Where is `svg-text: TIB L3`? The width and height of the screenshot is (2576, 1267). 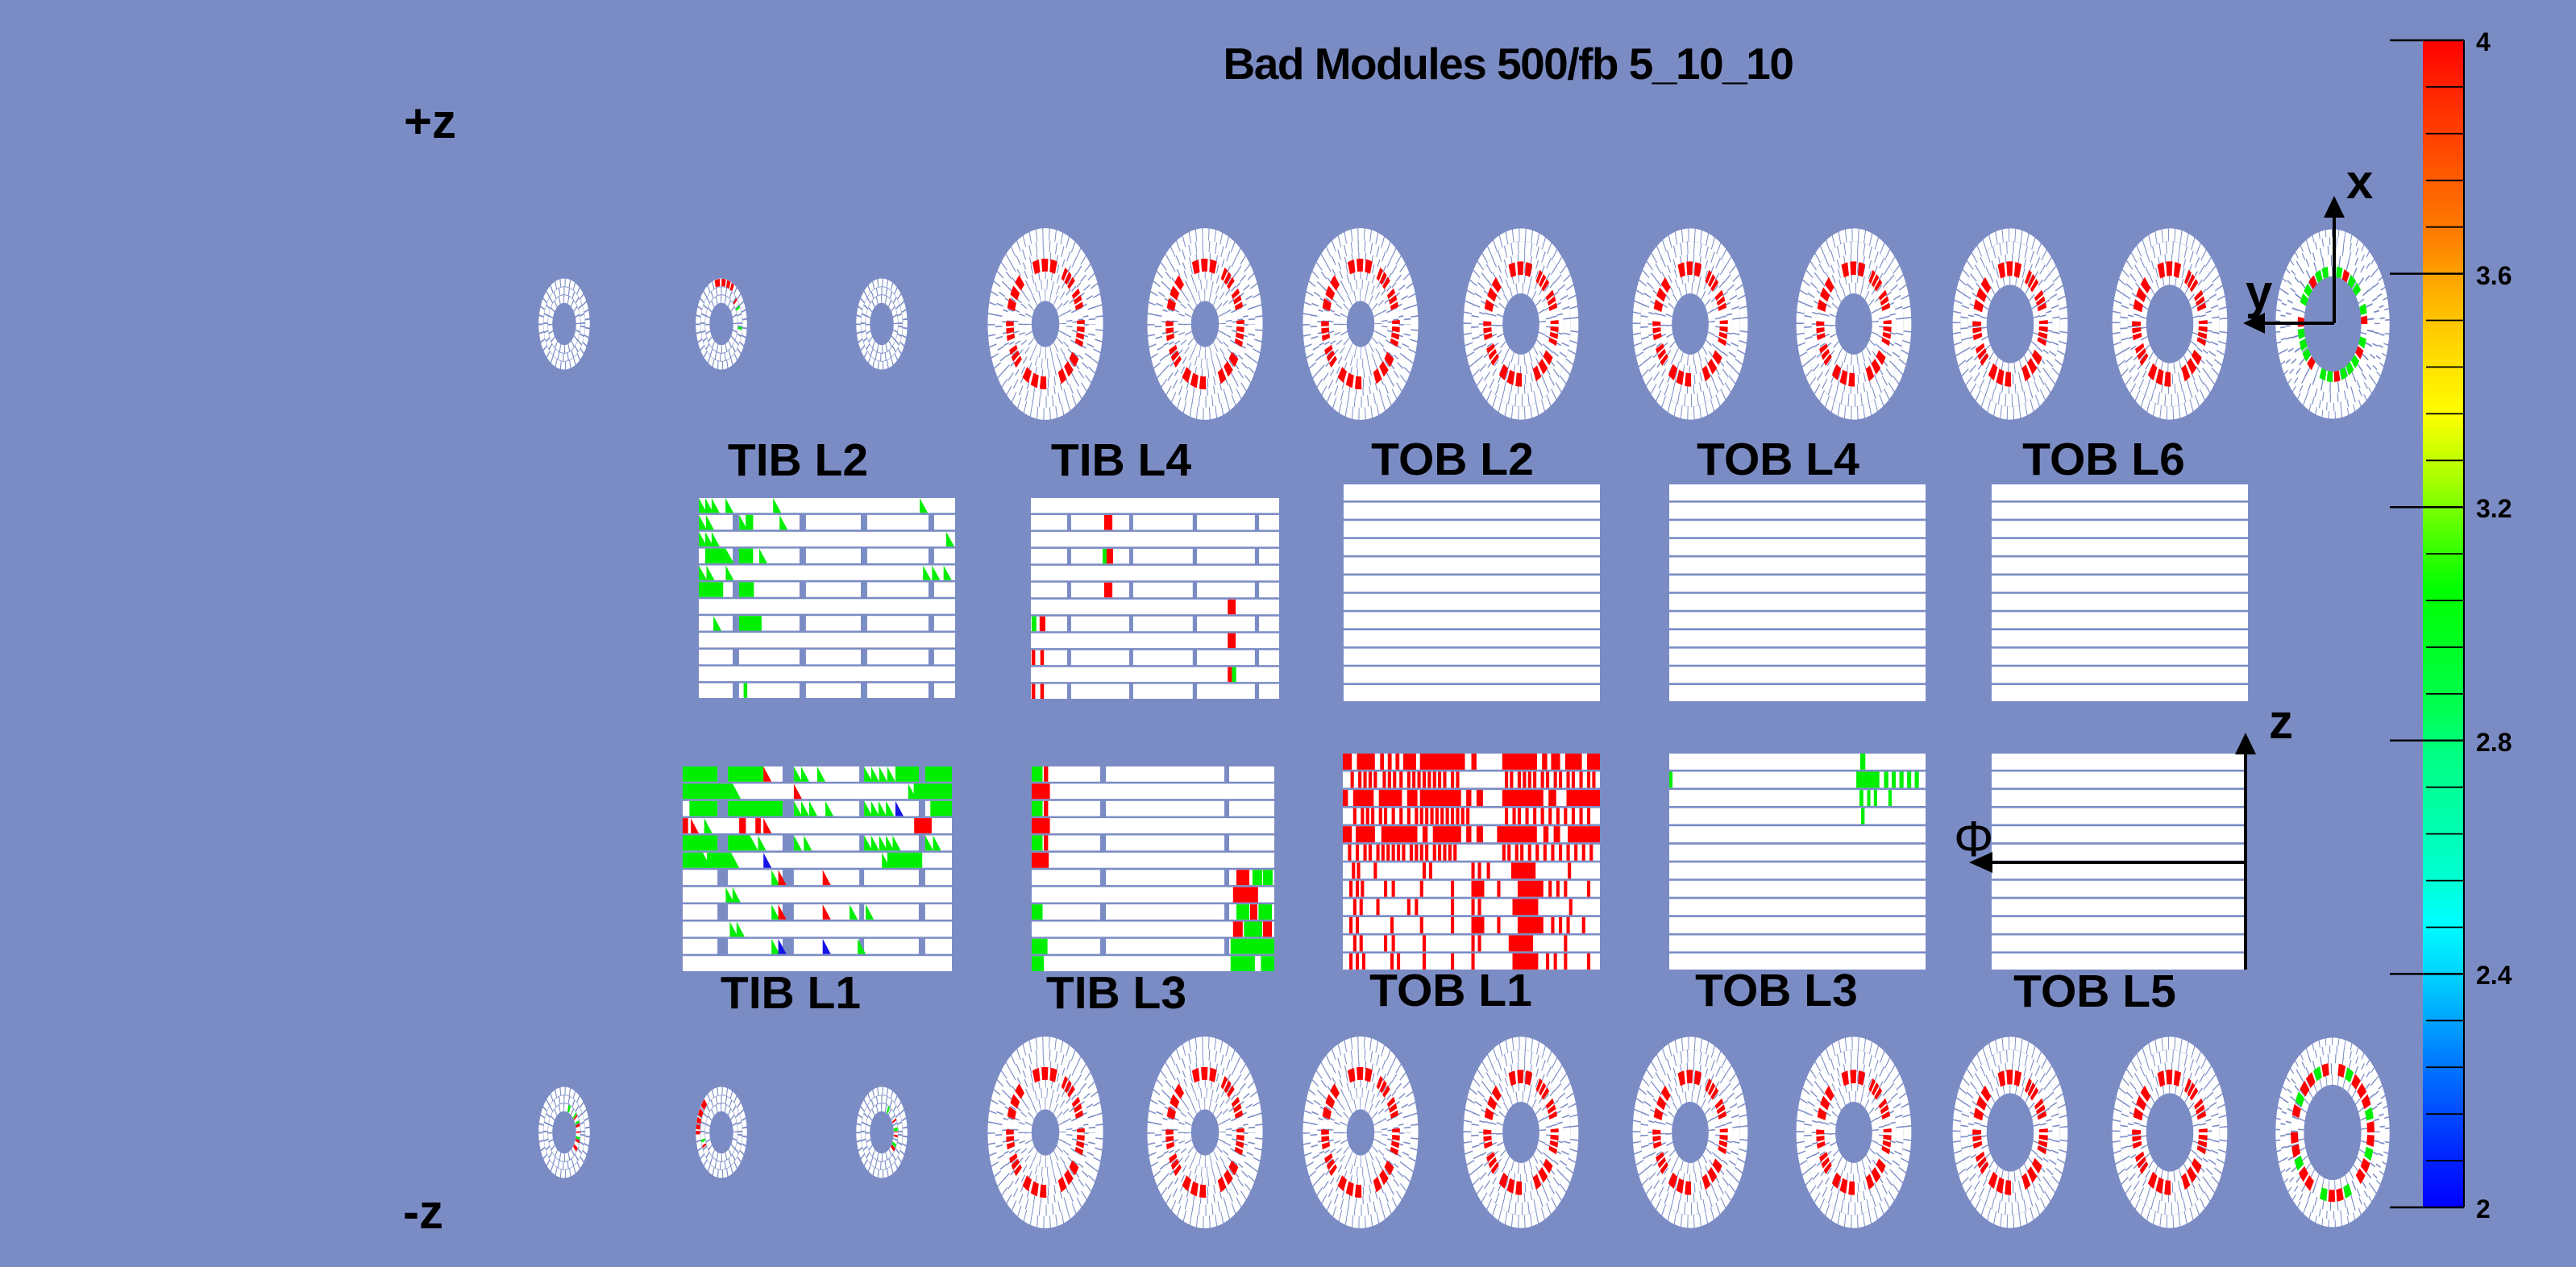
svg-text: TIB L3 is located at coordinates (1116, 993).